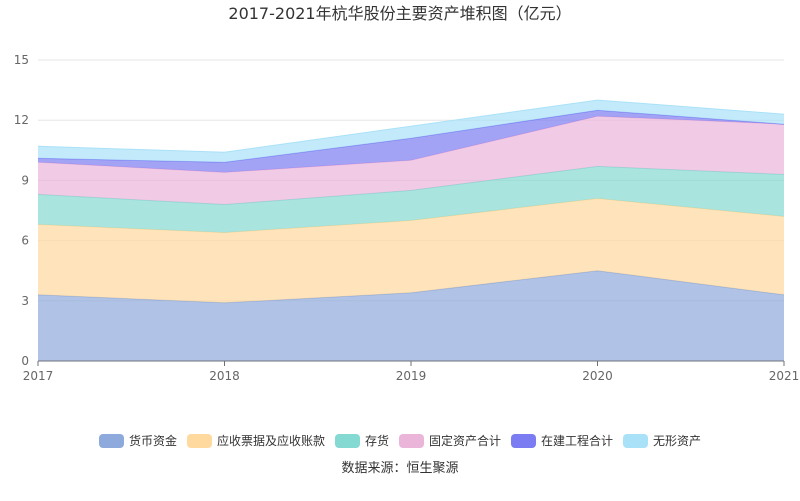 The image size is (800, 501). What do you see at coordinates (377, 440) in the screenshot?
I see `legend-label-3: 存货` at bounding box center [377, 440].